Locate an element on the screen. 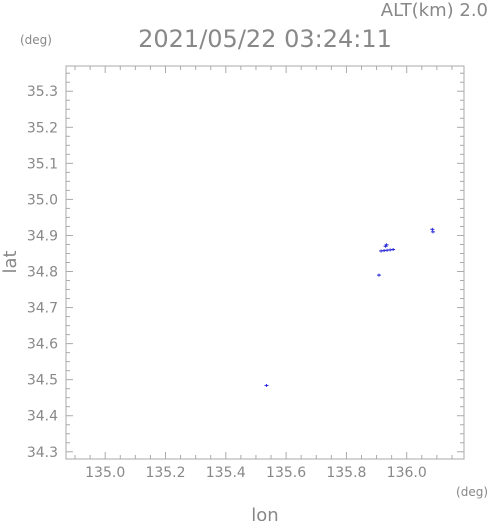 This screenshot has height=521, width=491. y-tick-label: 34.7 is located at coordinates (42, 309).